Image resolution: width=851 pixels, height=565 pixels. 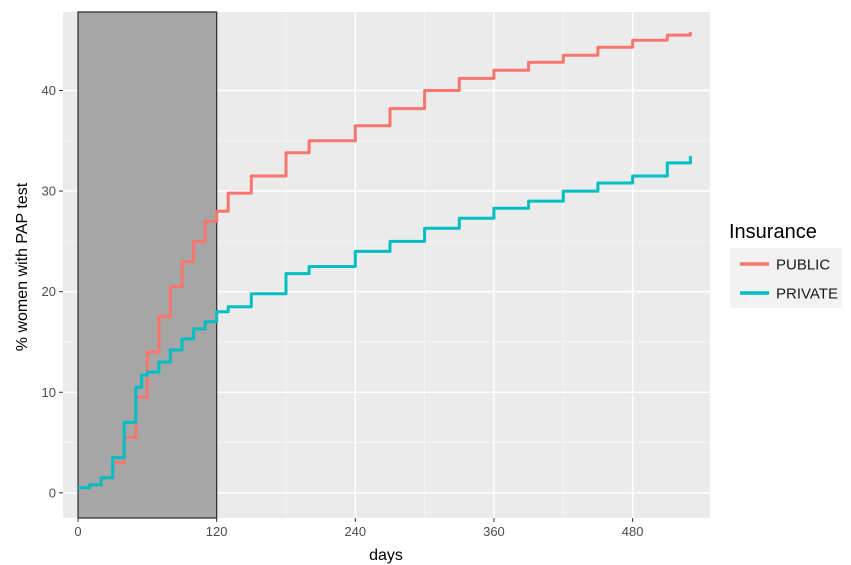 What do you see at coordinates (77, 531) in the screenshot?
I see `x-tick-label: 0` at bounding box center [77, 531].